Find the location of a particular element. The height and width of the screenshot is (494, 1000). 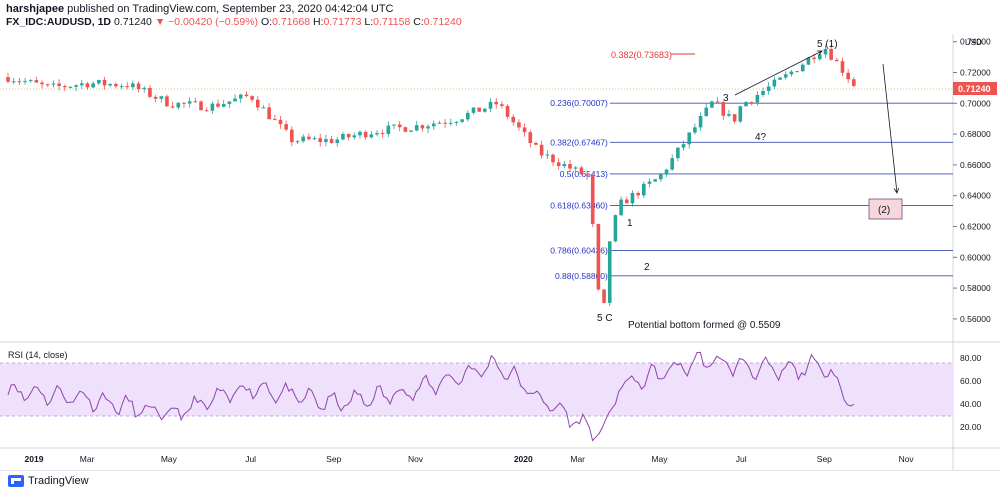

rsi-title: RSI (14, close) is located at coordinates (38, 355).